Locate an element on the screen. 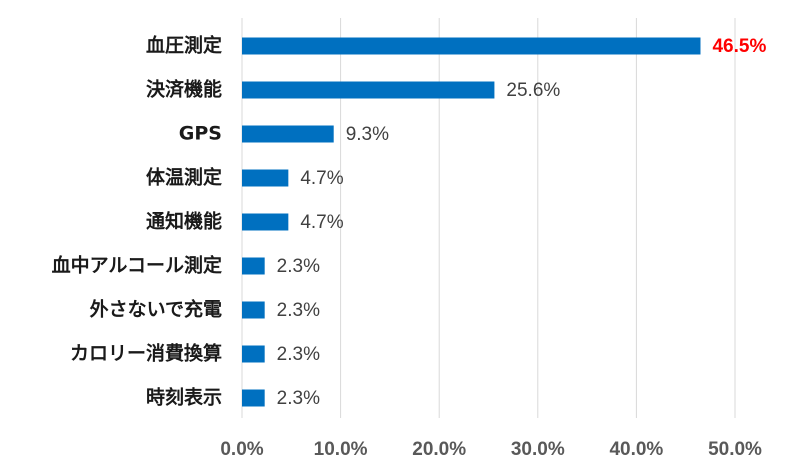 Image resolution: width=791 pixels, height=474 pixels. value-label-3: 4.7% is located at coordinates (321, 178).